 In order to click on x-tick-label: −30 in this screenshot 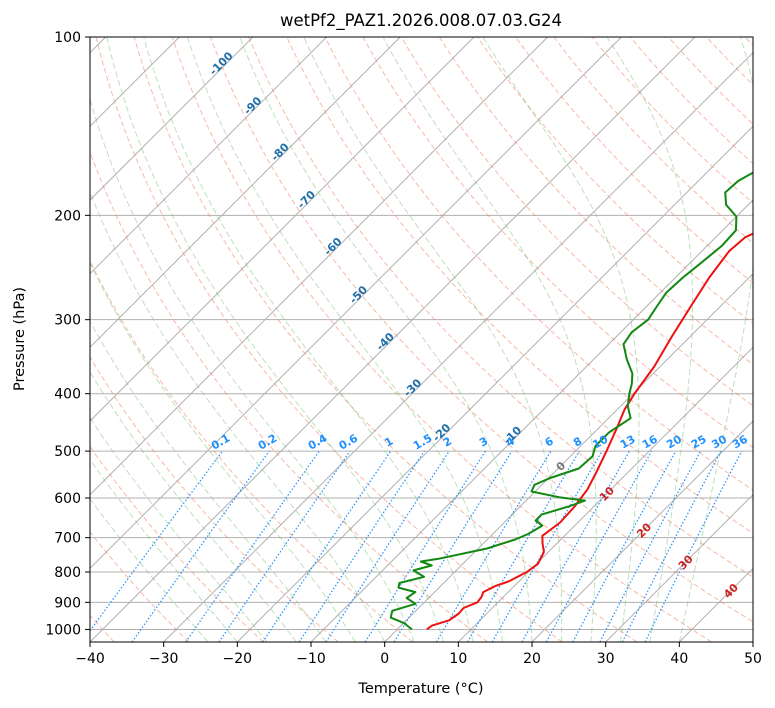, I will do `click(164, 659)`.